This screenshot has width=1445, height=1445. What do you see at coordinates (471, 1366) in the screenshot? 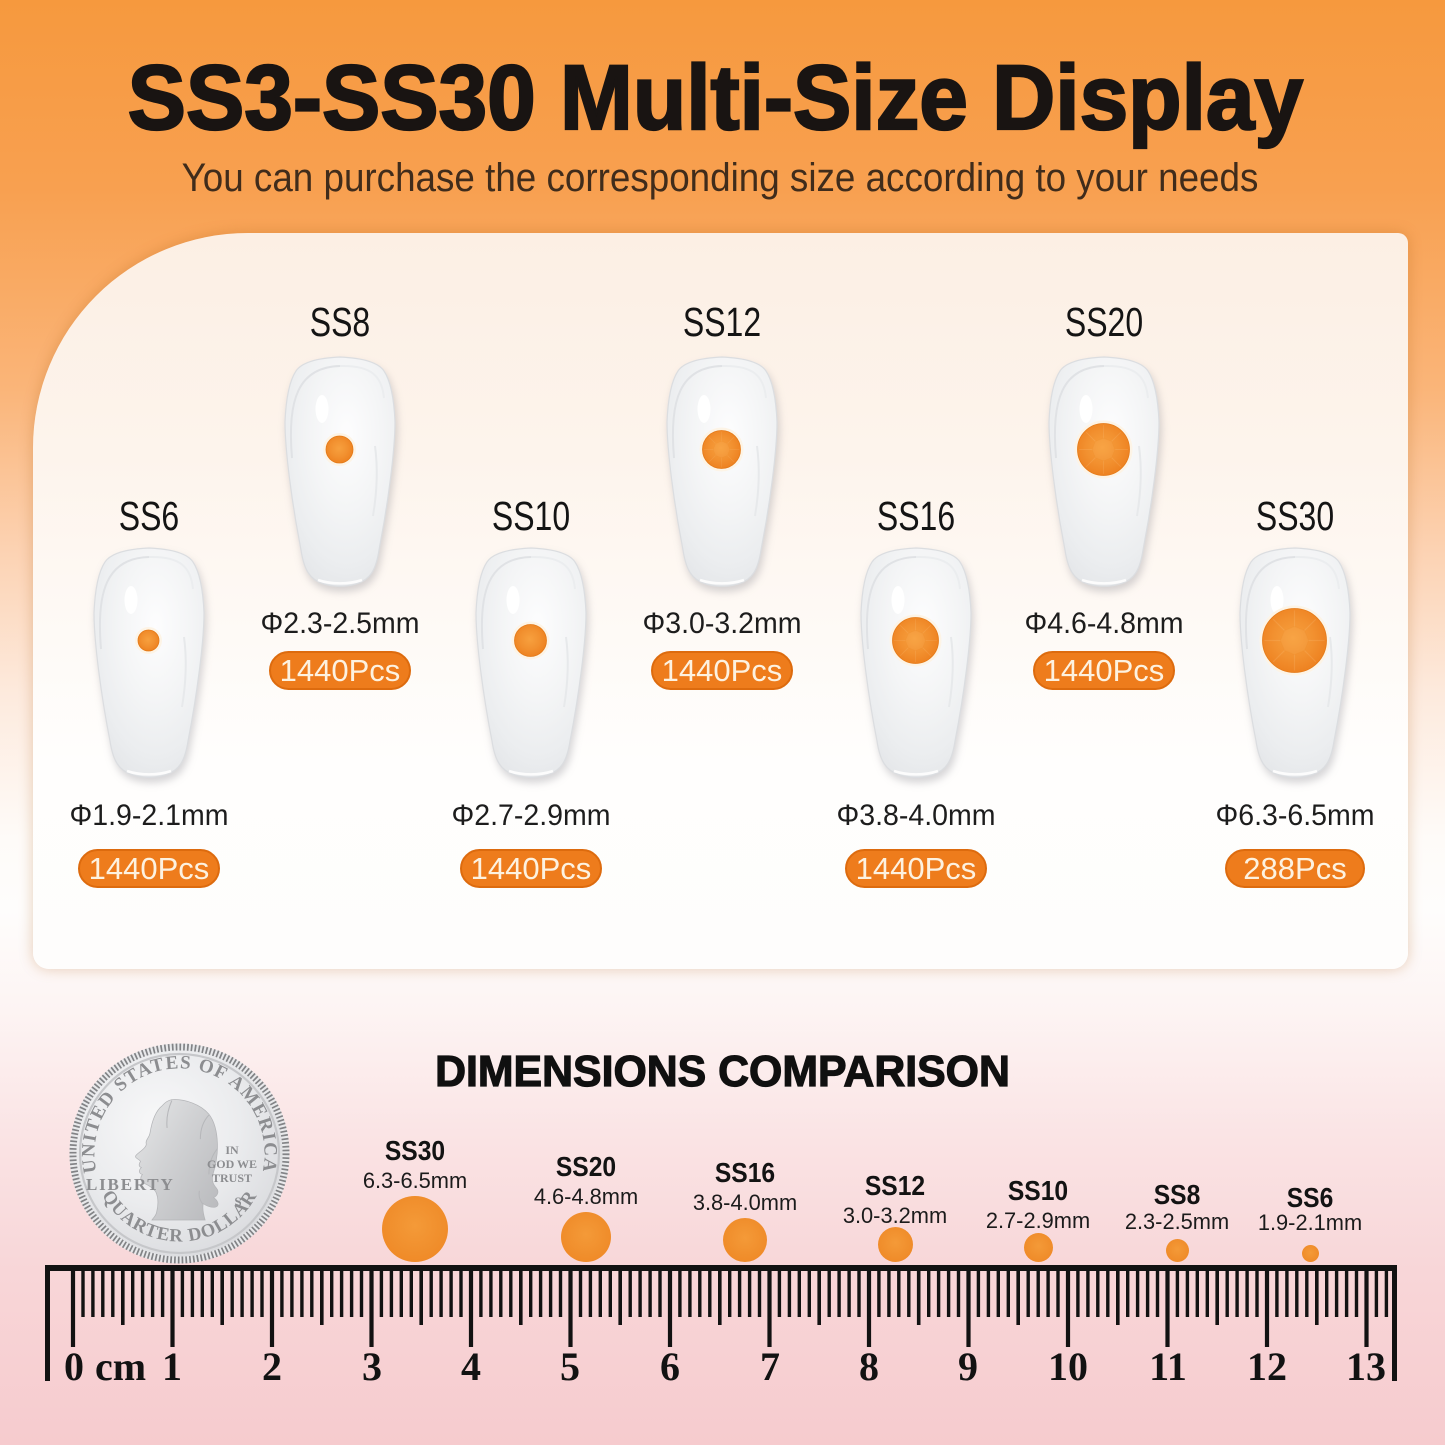
I see `svg-text: 4` at bounding box center [471, 1366].